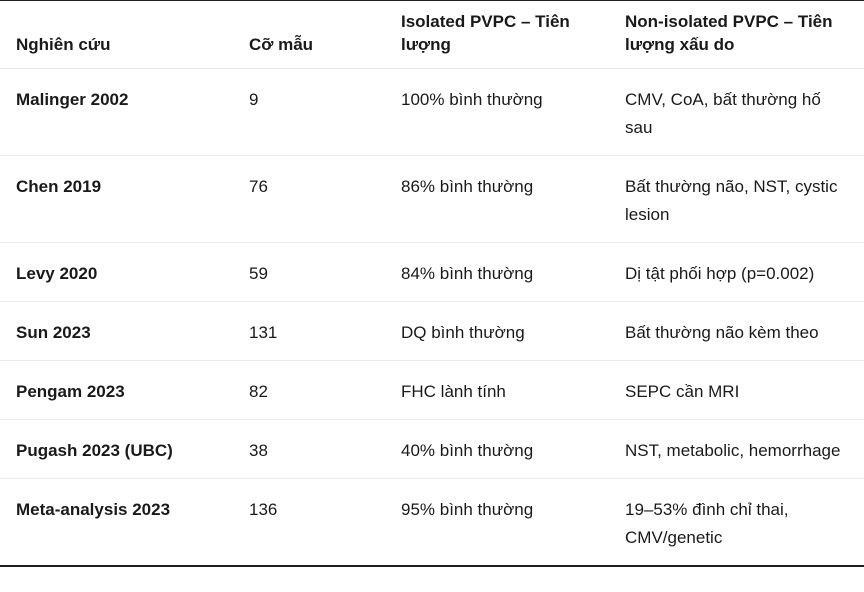 The image size is (864, 592). Describe the element at coordinates (124, 449) in the screenshot. I see `cell-study: Pugash 2023 (UBC)` at that location.